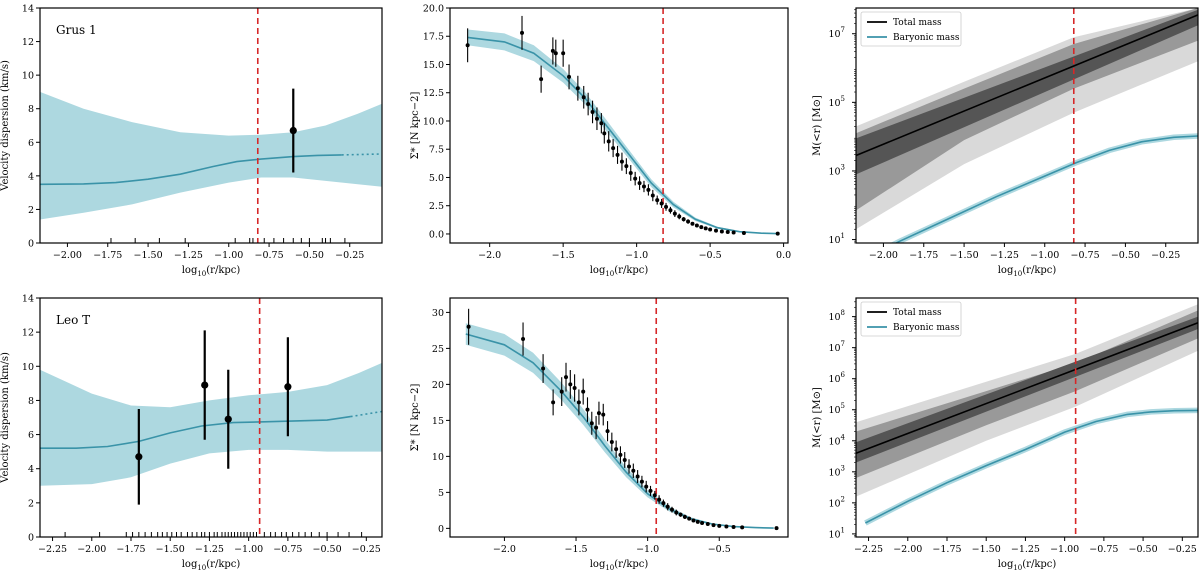 The height and width of the screenshot is (576, 1200). What do you see at coordinates (5, 126) in the screenshot?
I see `y-axis-label: Velocity dispersion (km/s)` at bounding box center [5, 126].